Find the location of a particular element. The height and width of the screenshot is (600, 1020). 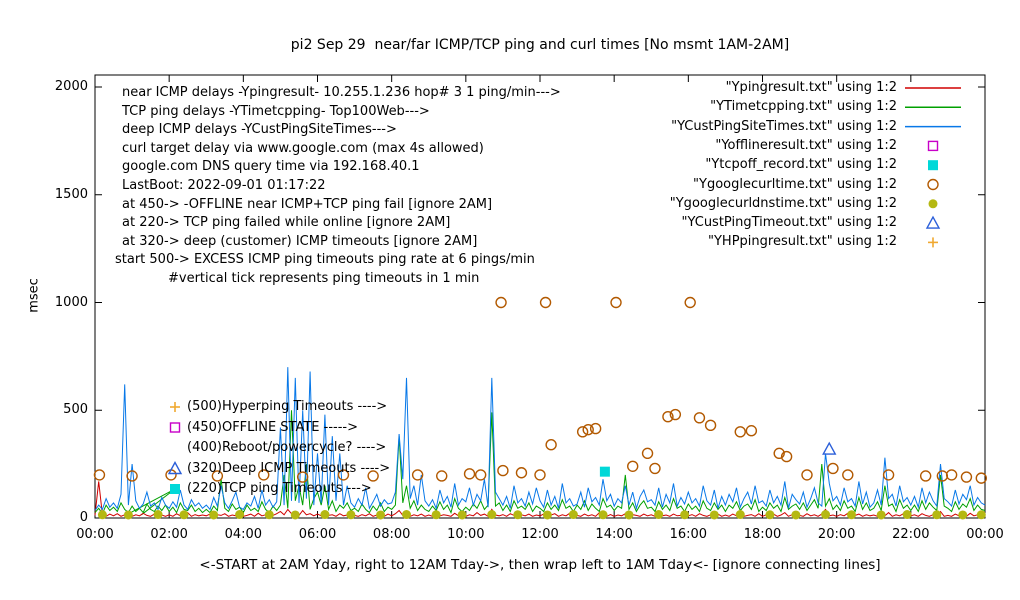

level-label: (400)Reboot/powercycle? ----> is located at coordinates (287, 447).